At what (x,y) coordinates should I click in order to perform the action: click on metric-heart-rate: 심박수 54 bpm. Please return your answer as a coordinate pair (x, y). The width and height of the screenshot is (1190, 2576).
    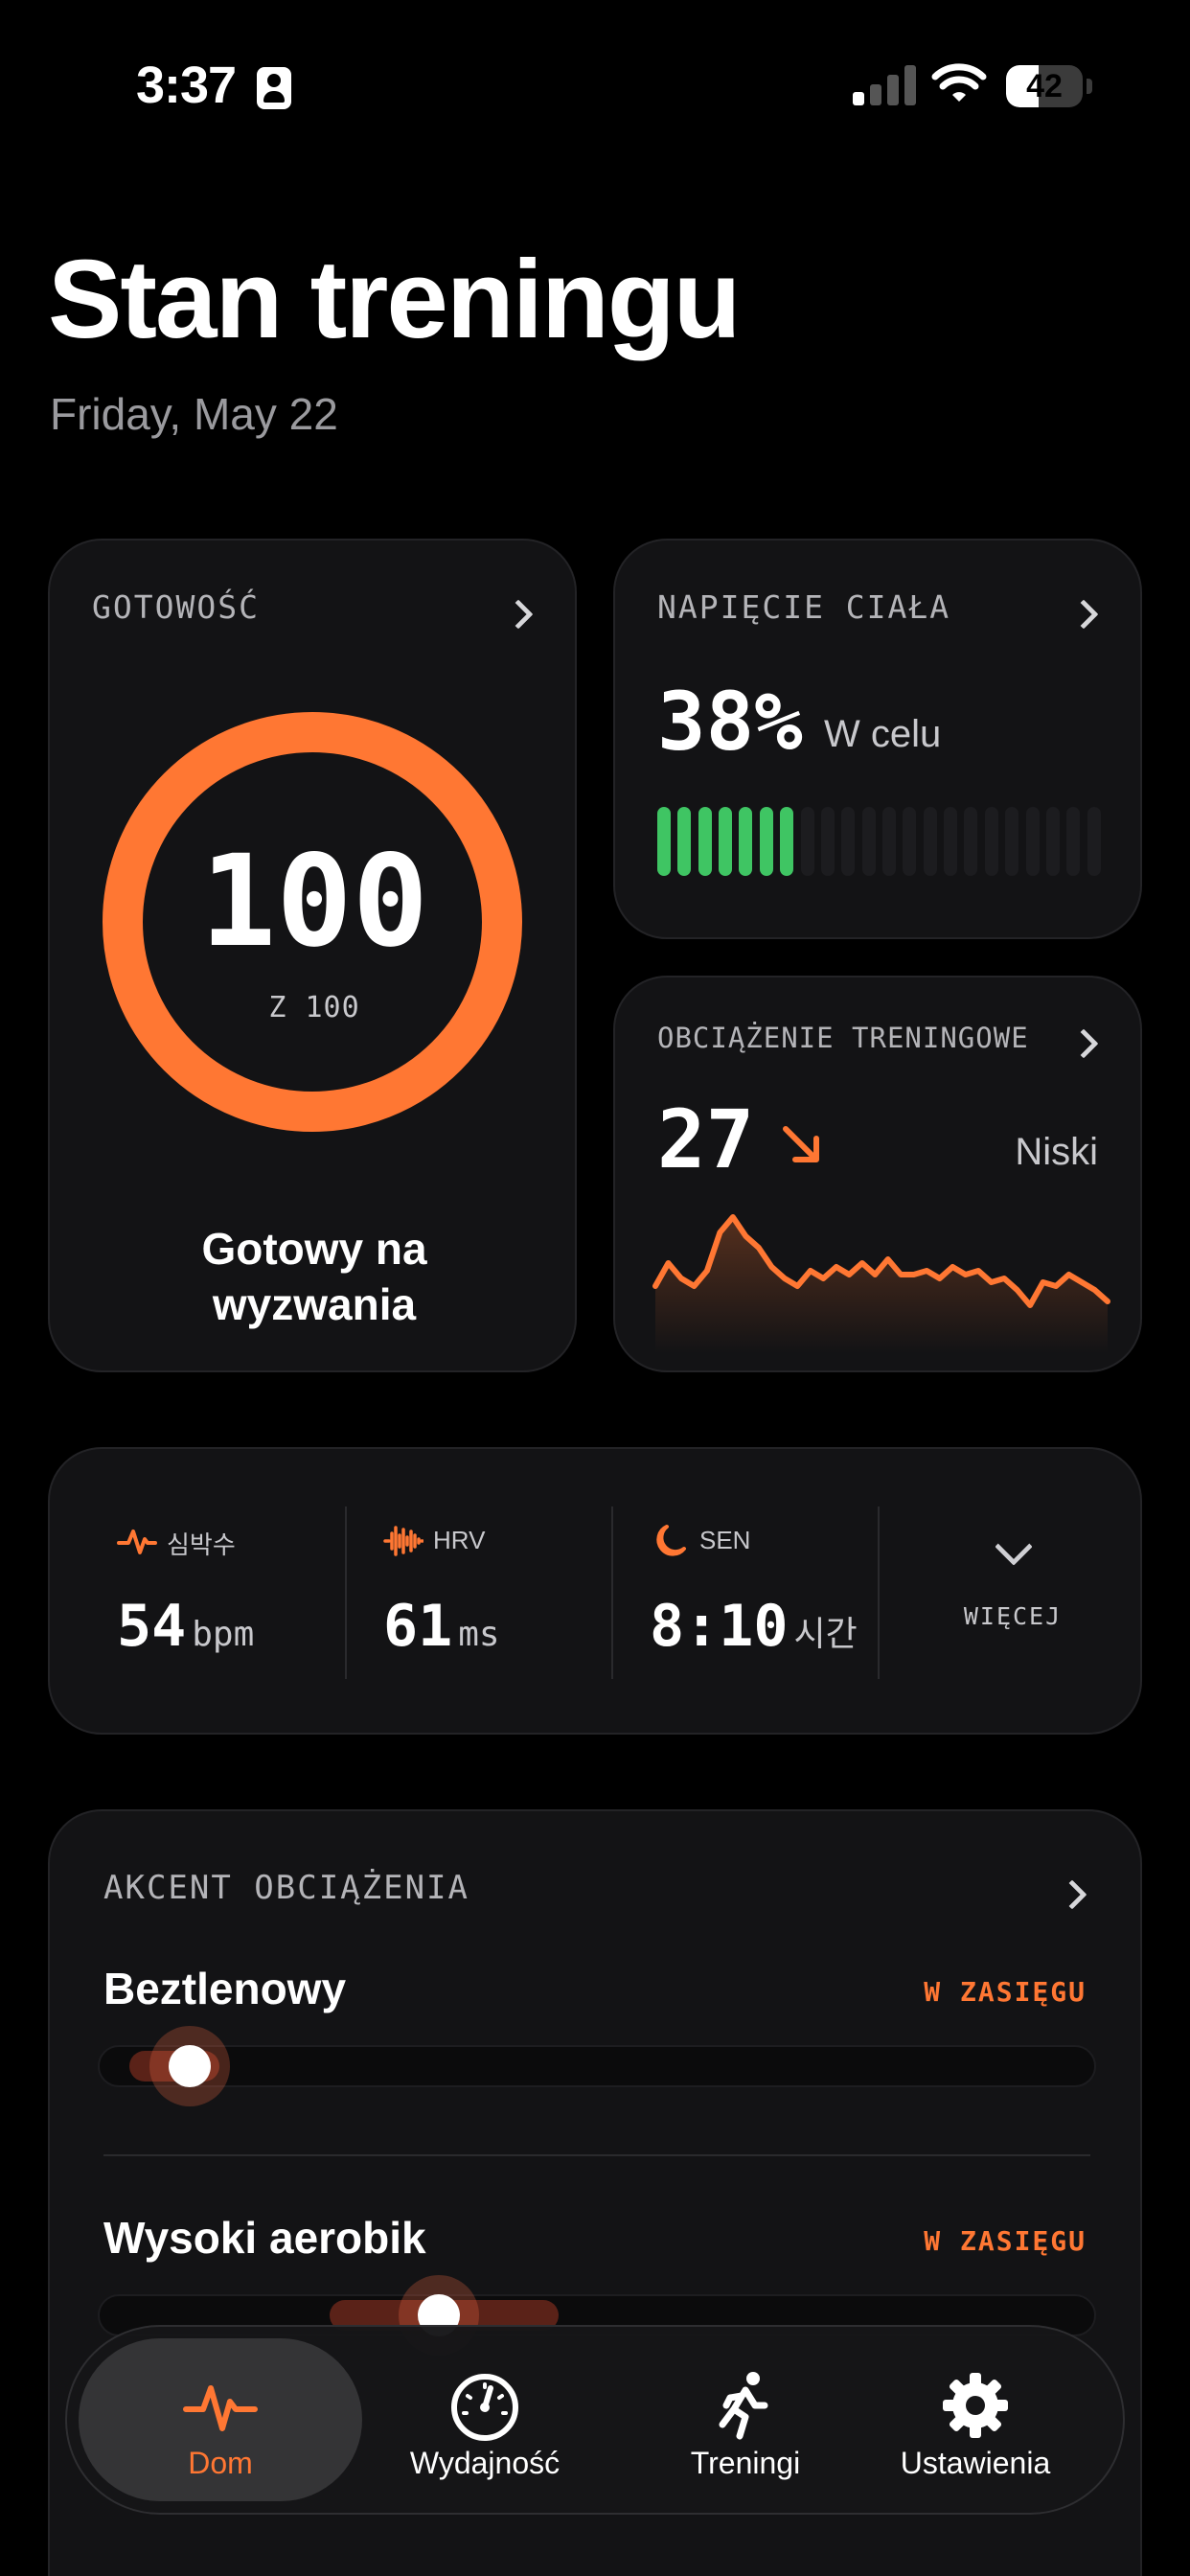
    Looking at the image, I should click on (242, 1592).